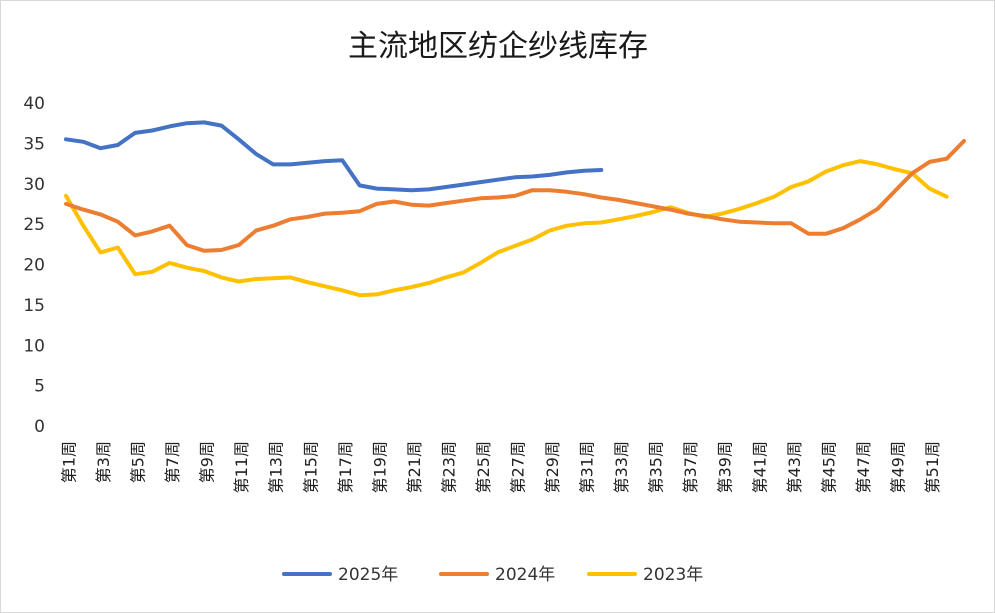 Image resolution: width=995 pixels, height=613 pixels. Describe the element at coordinates (276, 467) in the screenshot. I see `x-tick-label: 第13周` at that location.